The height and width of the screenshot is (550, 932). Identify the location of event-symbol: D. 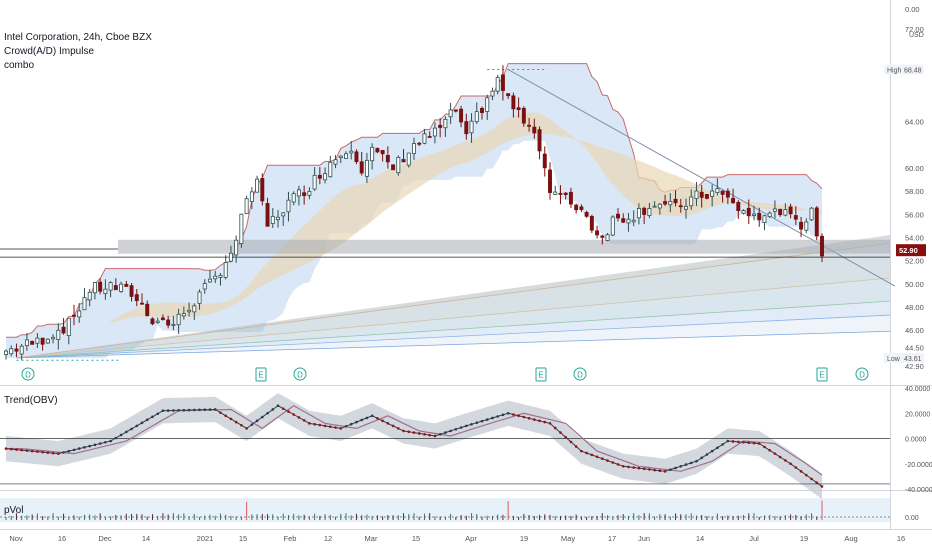
(28, 375).